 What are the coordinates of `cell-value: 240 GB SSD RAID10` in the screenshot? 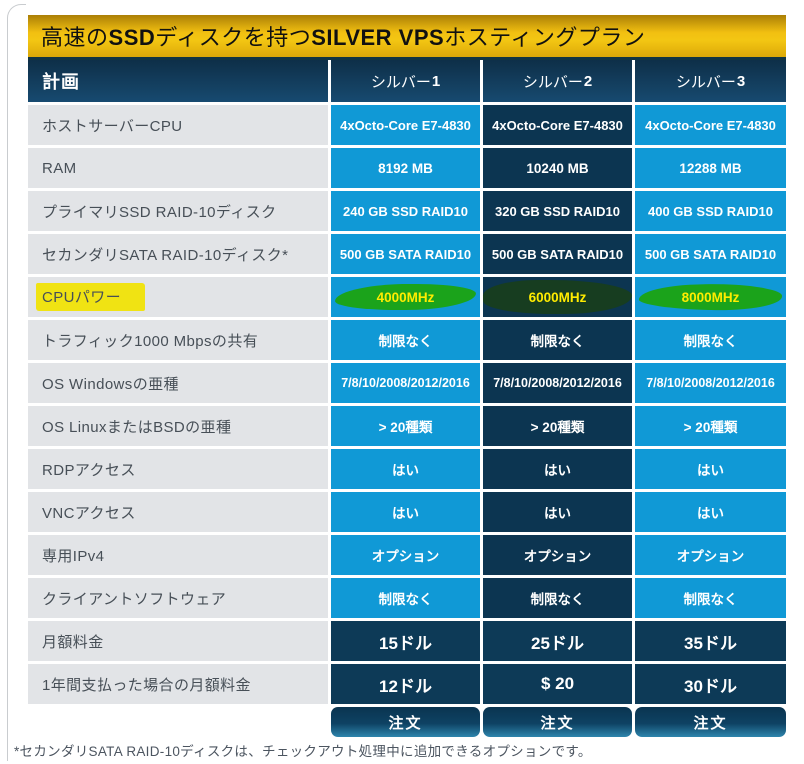 It's located at (405, 211).